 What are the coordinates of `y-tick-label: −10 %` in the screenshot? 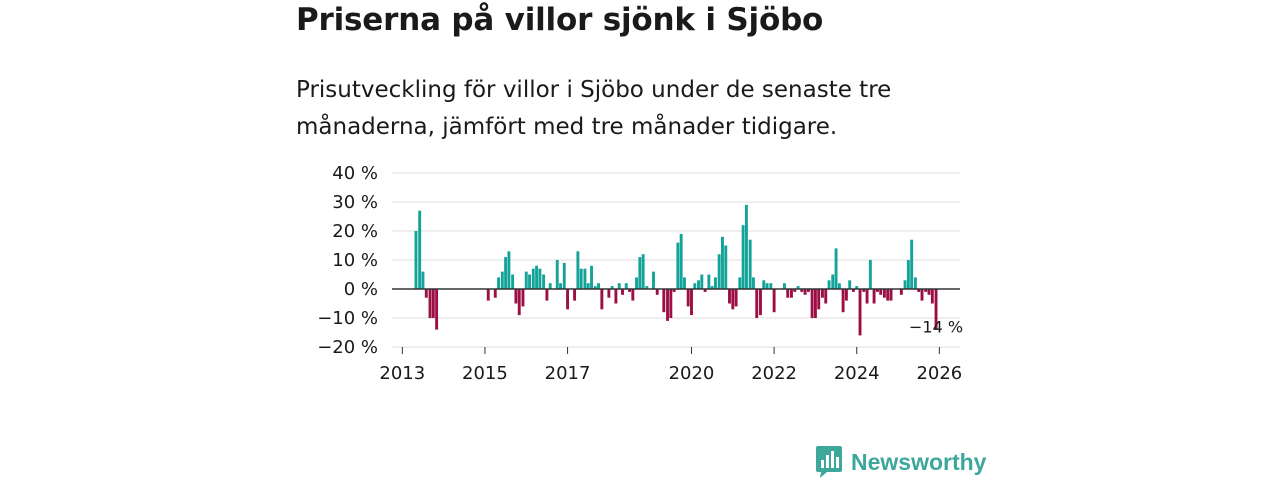 It's located at (347, 318).